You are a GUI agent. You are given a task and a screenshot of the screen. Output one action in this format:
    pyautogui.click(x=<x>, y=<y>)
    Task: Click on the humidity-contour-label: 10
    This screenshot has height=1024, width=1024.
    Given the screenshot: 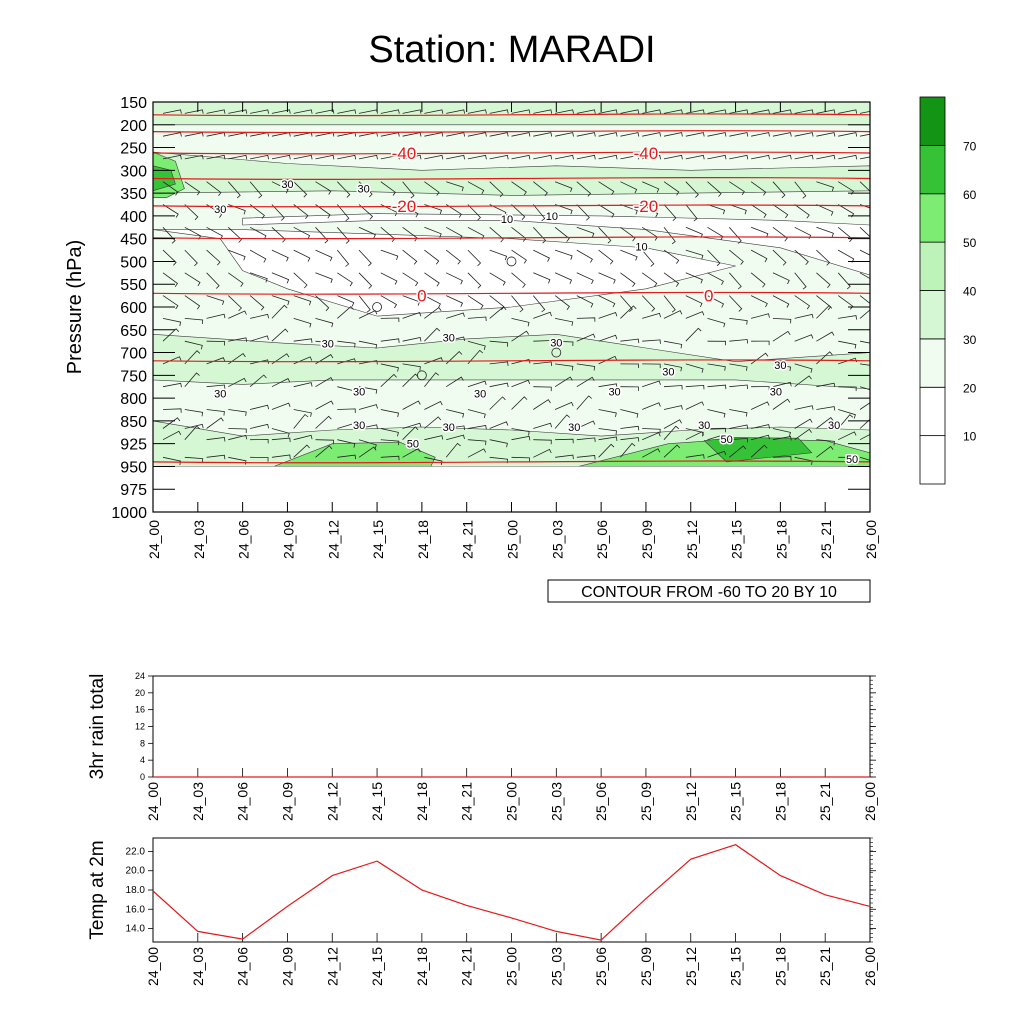 What is the action you would take?
    pyautogui.click(x=507, y=220)
    